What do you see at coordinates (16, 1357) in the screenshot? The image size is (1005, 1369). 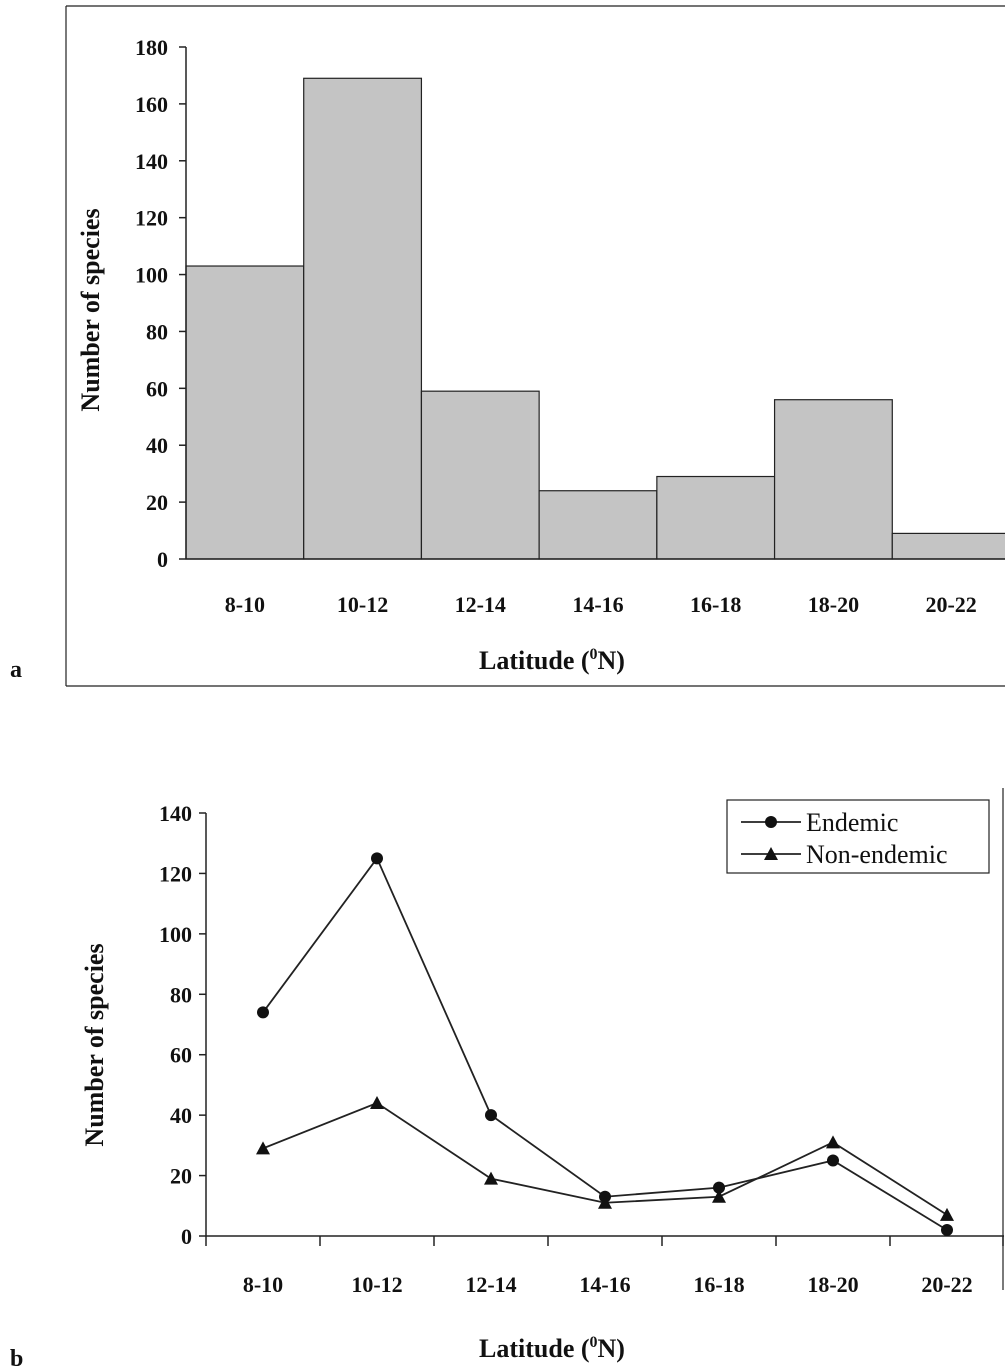 I see `panel-b-label: b` at bounding box center [16, 1357].